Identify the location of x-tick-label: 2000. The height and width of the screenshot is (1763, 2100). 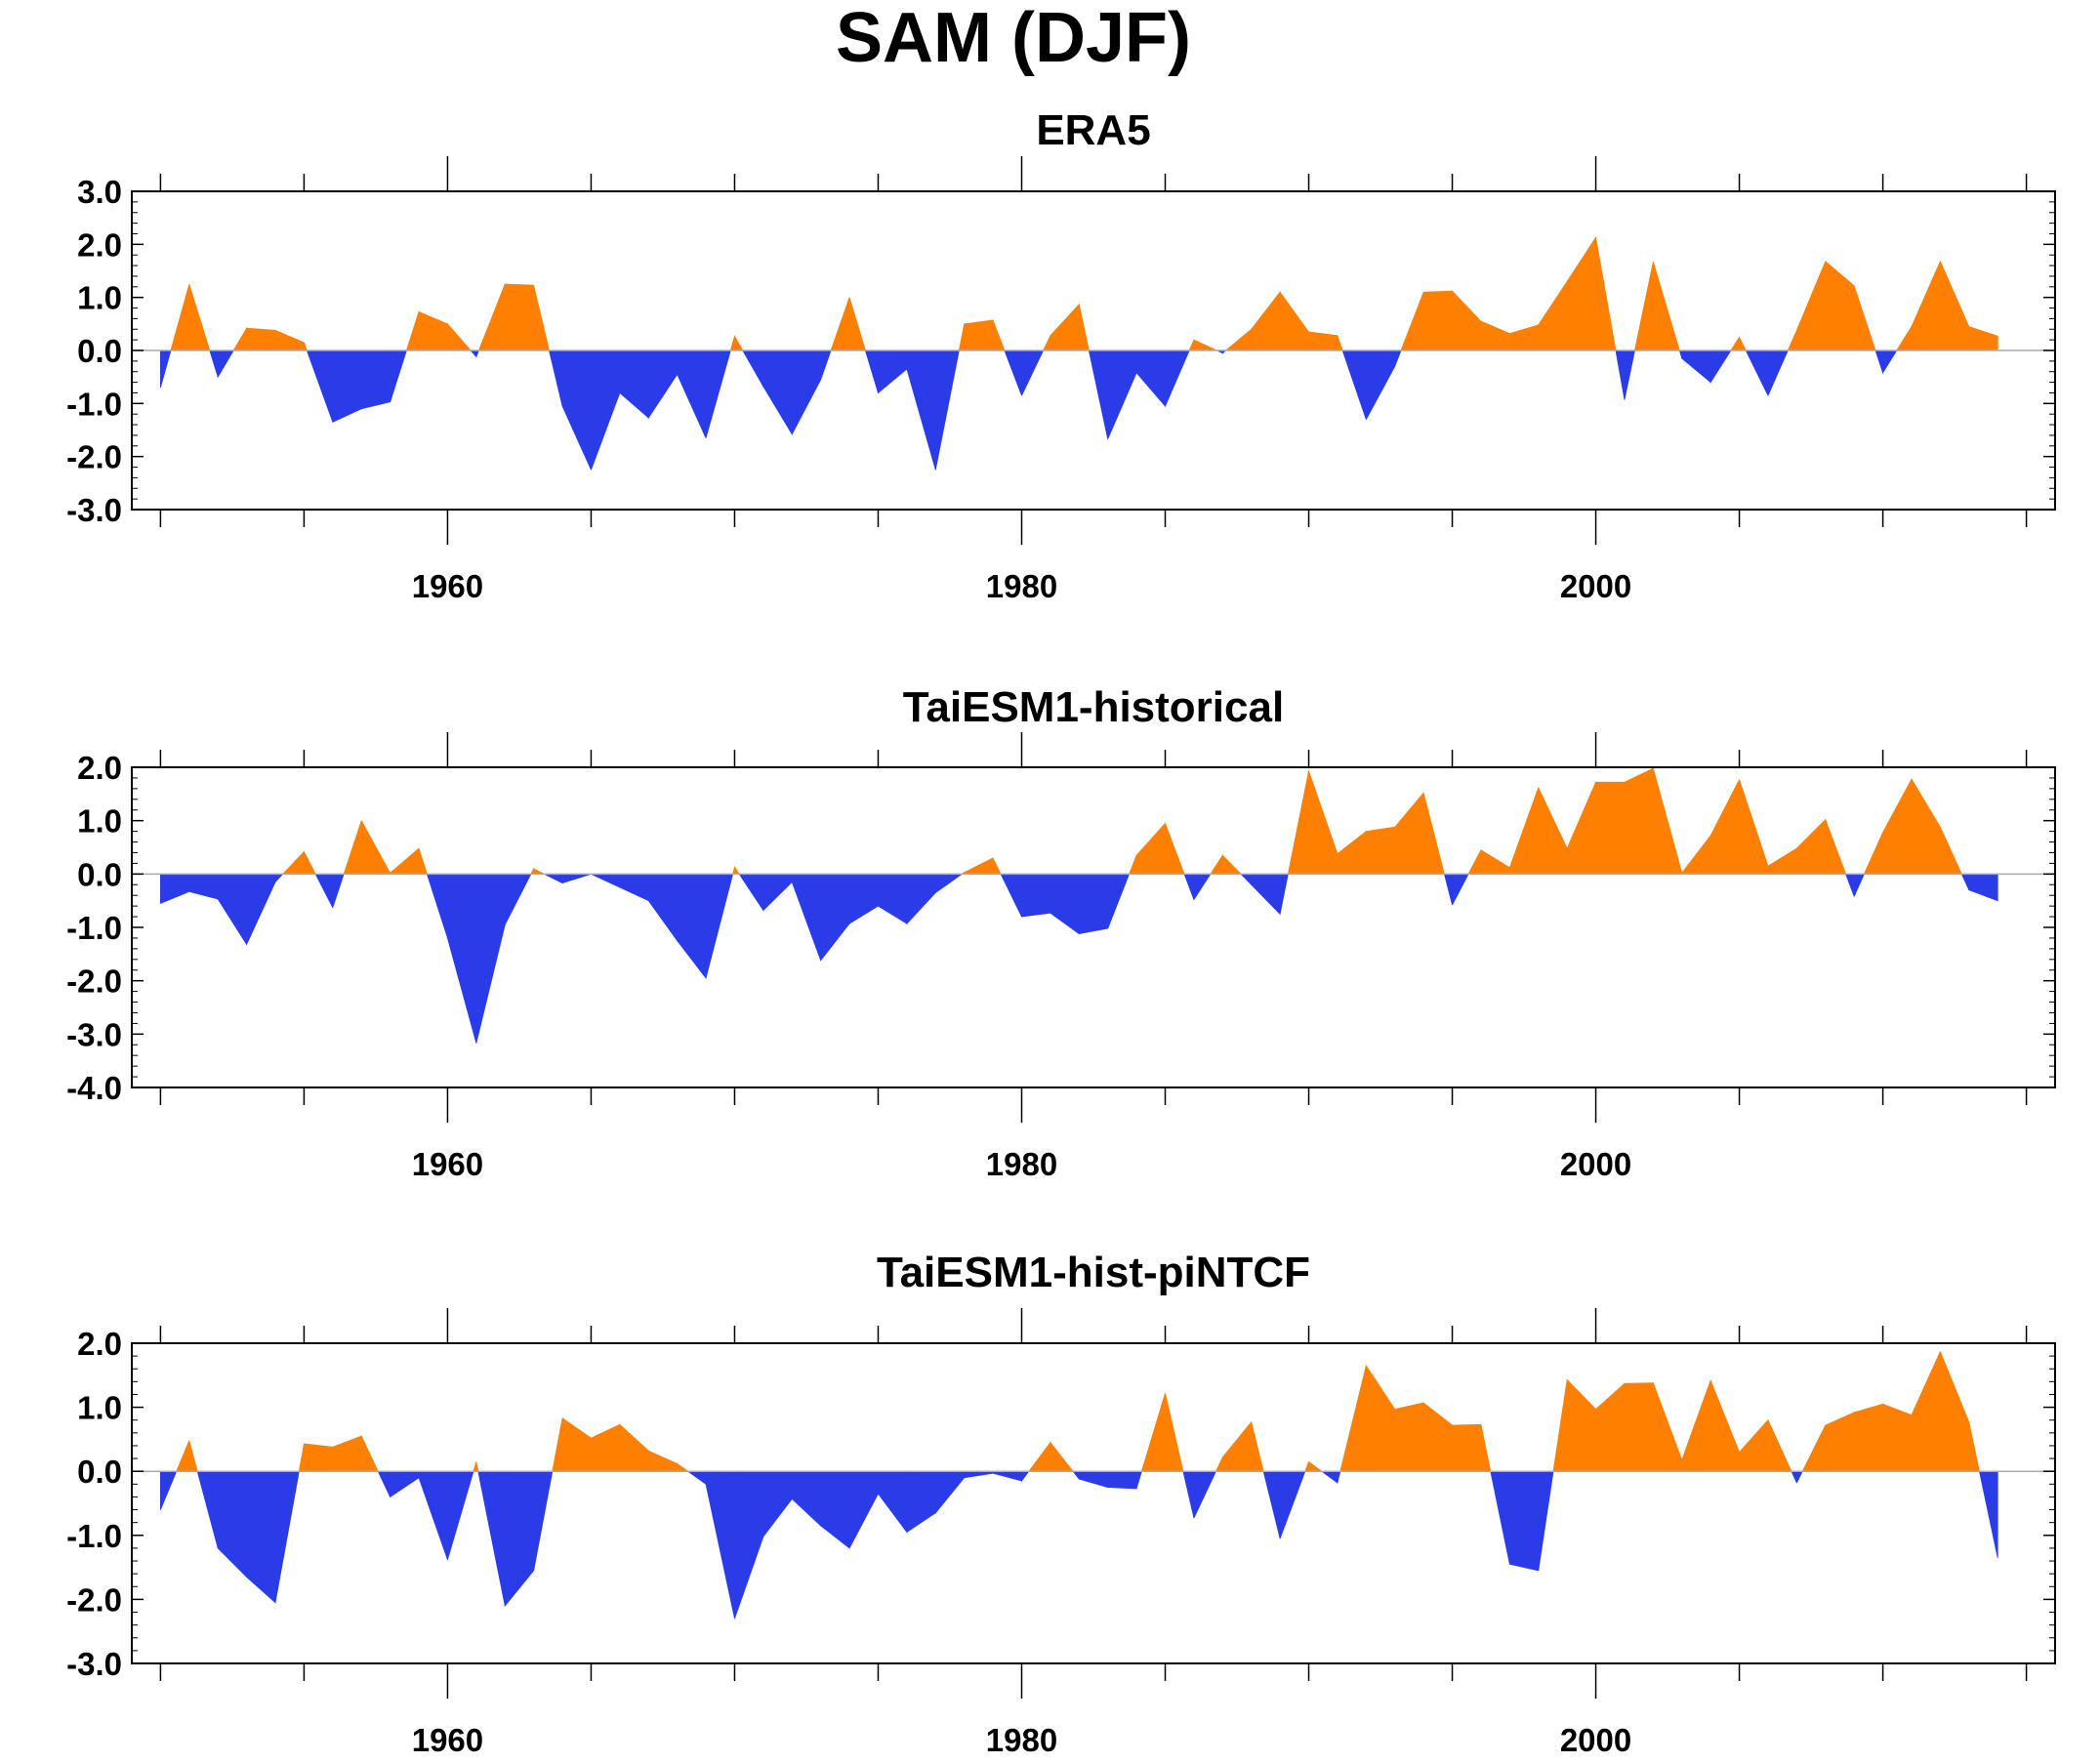
(1595, 1740).